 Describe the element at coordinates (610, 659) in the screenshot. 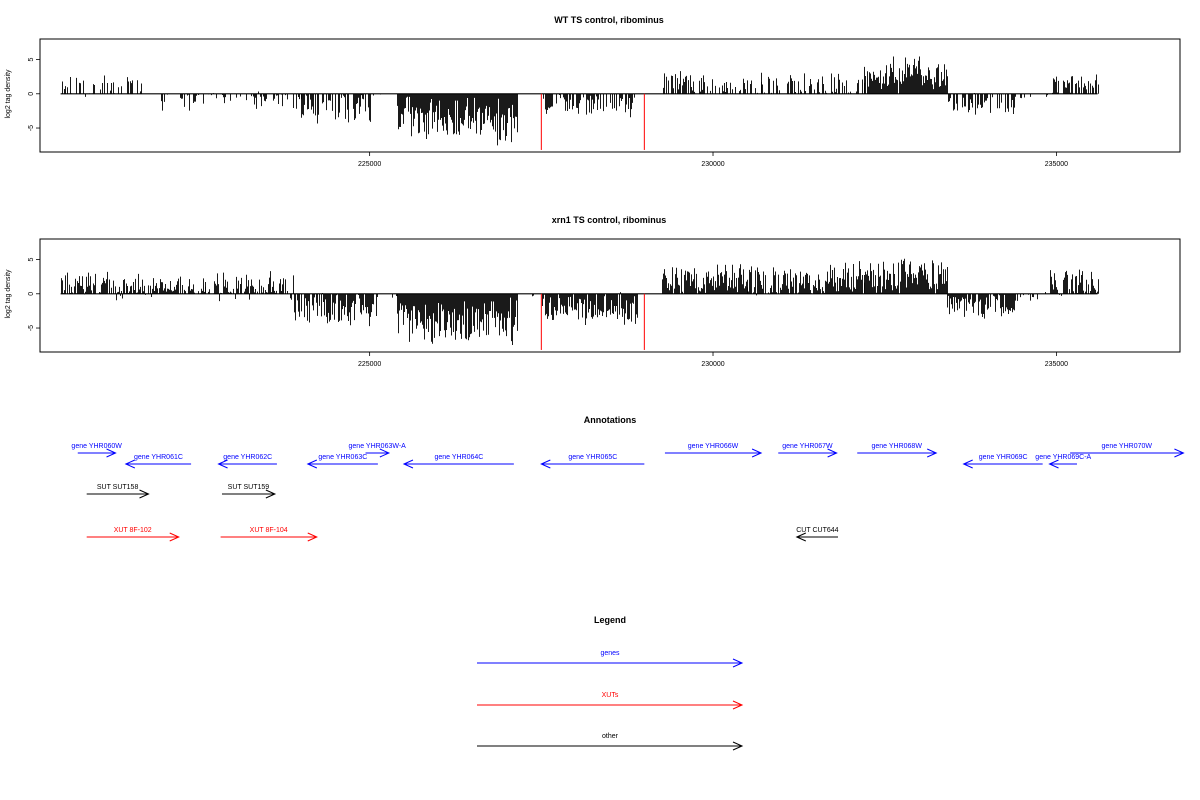

I see `legend-entry-gene: genes` at that location.